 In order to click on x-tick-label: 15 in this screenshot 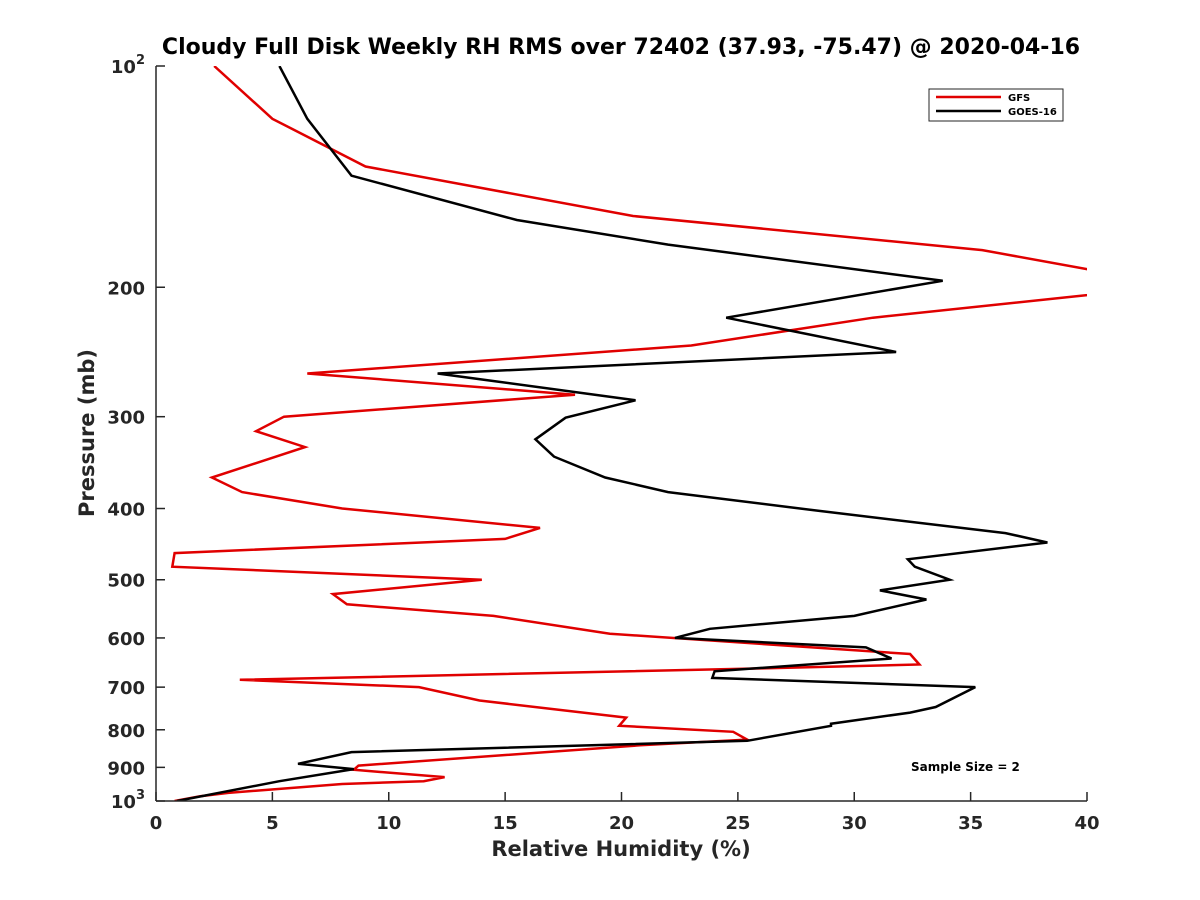, I will do `click(505, 823)`.